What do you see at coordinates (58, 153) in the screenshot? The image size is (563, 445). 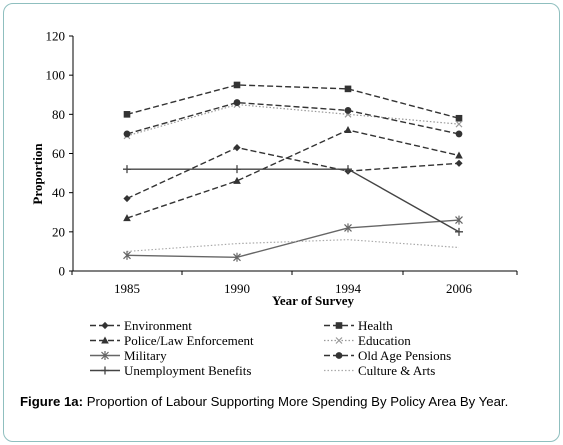 I see `y-tick-label: 60` at bounding box center [58, 153].